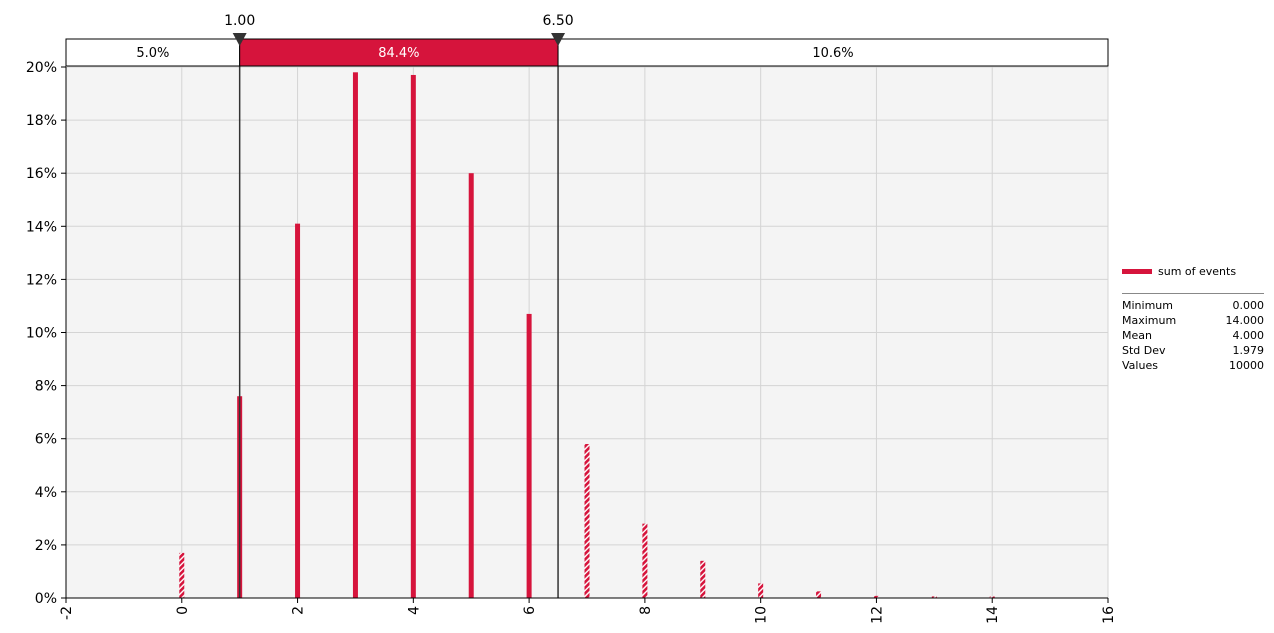 The width and height of the screenshot is (1274, 633). What do you see at coordinates (398, 53) in the screenshot?
I see `delimiter-band-label: 84.4%` at bounding box center [398, 53].